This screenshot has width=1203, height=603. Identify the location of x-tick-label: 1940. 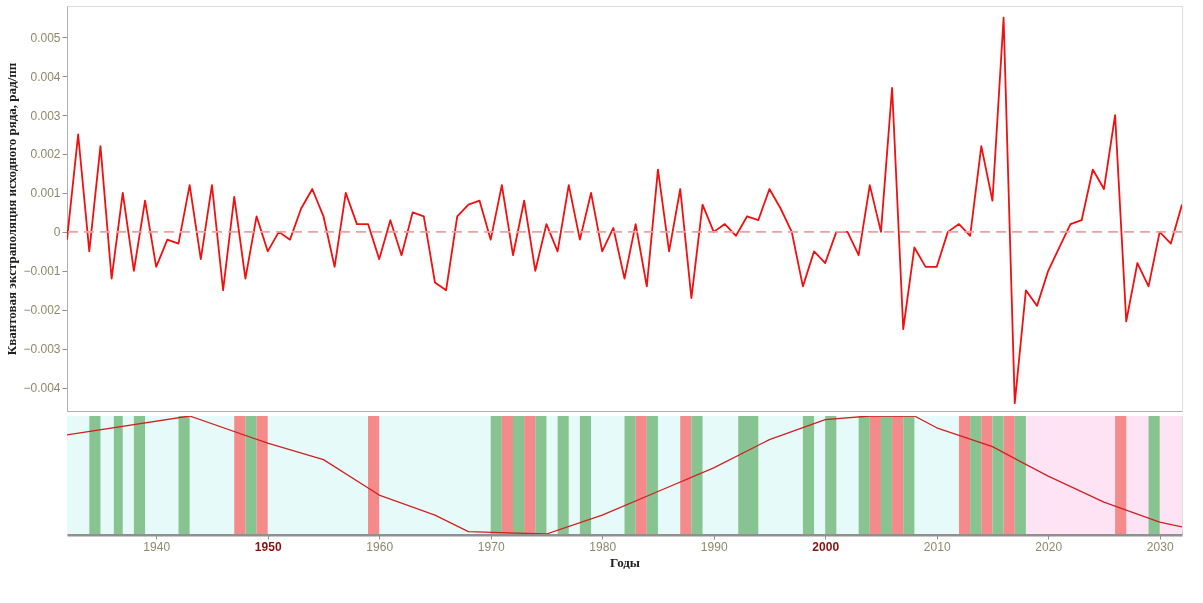
(157, 546).